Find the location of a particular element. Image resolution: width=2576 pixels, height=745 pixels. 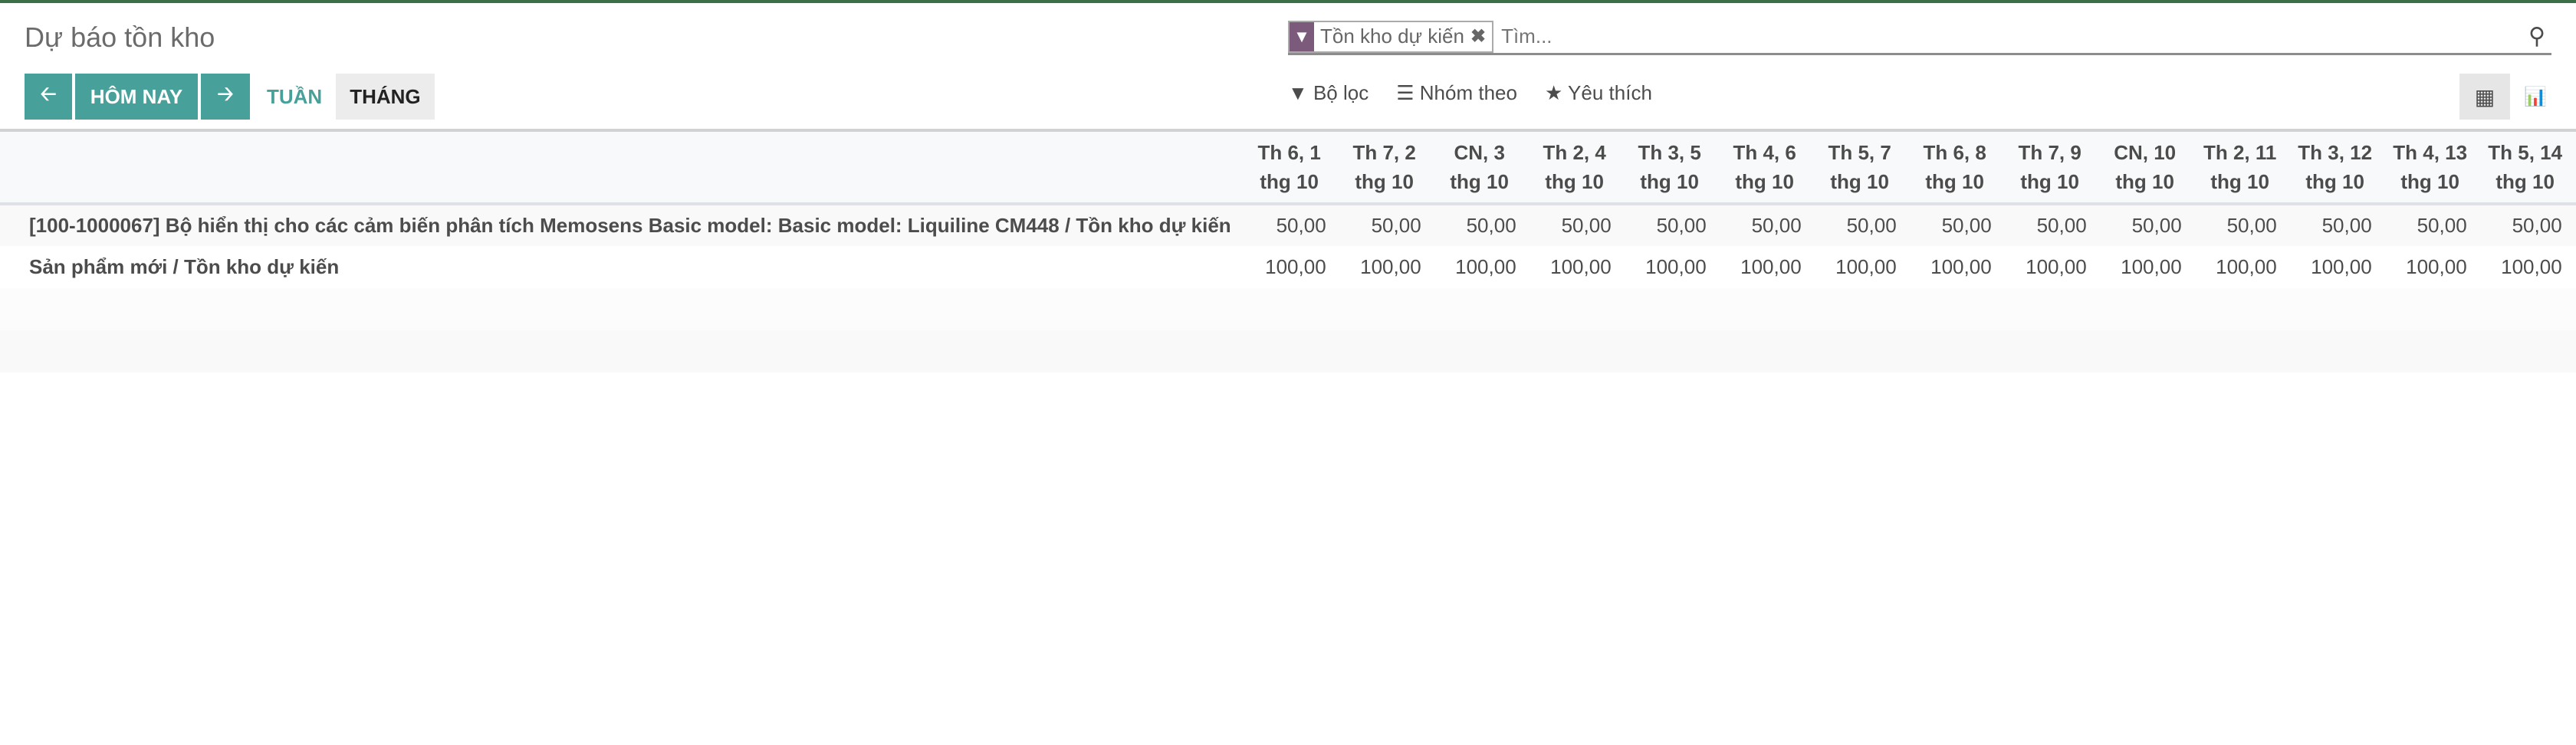

grid-view-button: ▦ is located at coordinates (2484, 97).